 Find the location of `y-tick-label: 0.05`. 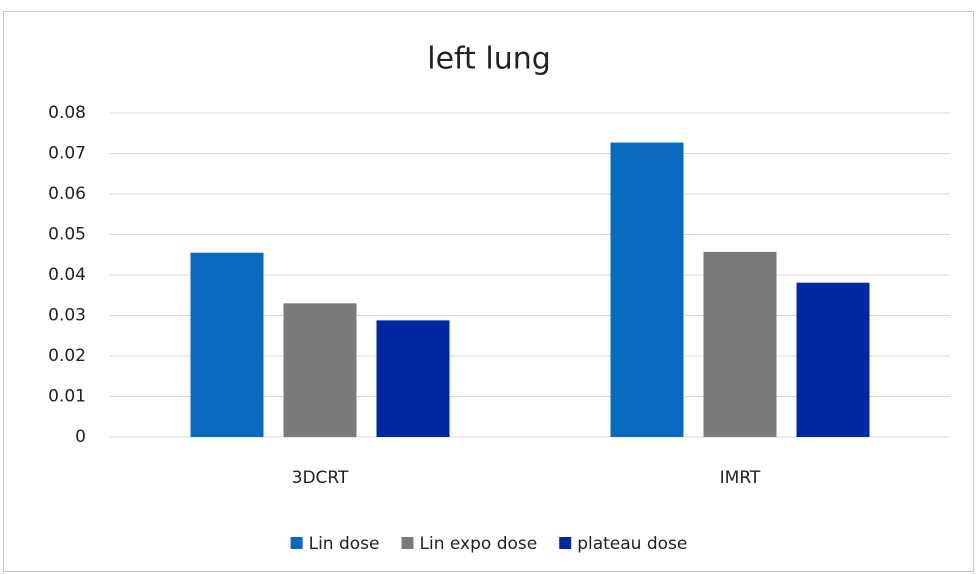

y-tick-label: 0.05 is located at coordinates (67, 235).